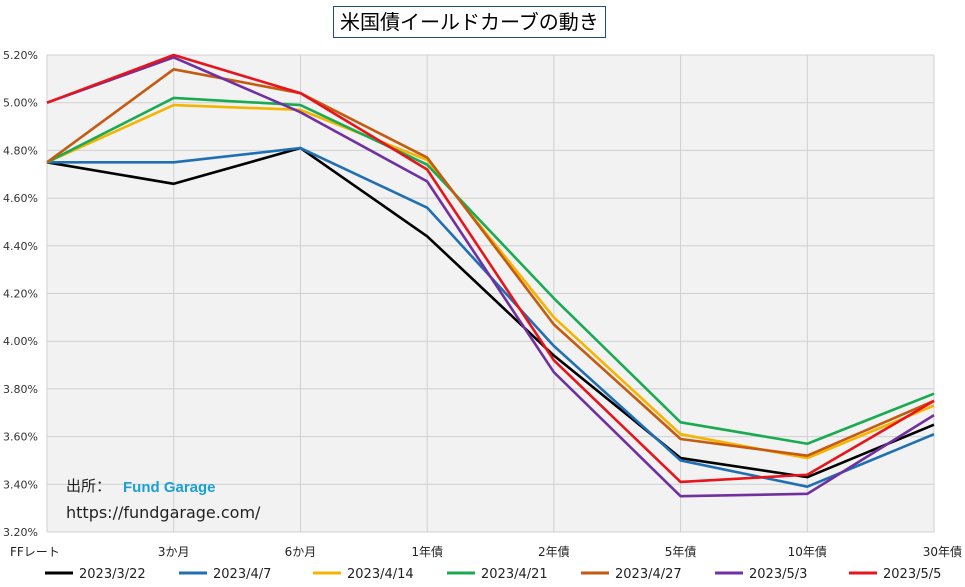 This screenshot has height=587, width=965. I want to click on x-tick-label: FFレート, so click(35, 552).